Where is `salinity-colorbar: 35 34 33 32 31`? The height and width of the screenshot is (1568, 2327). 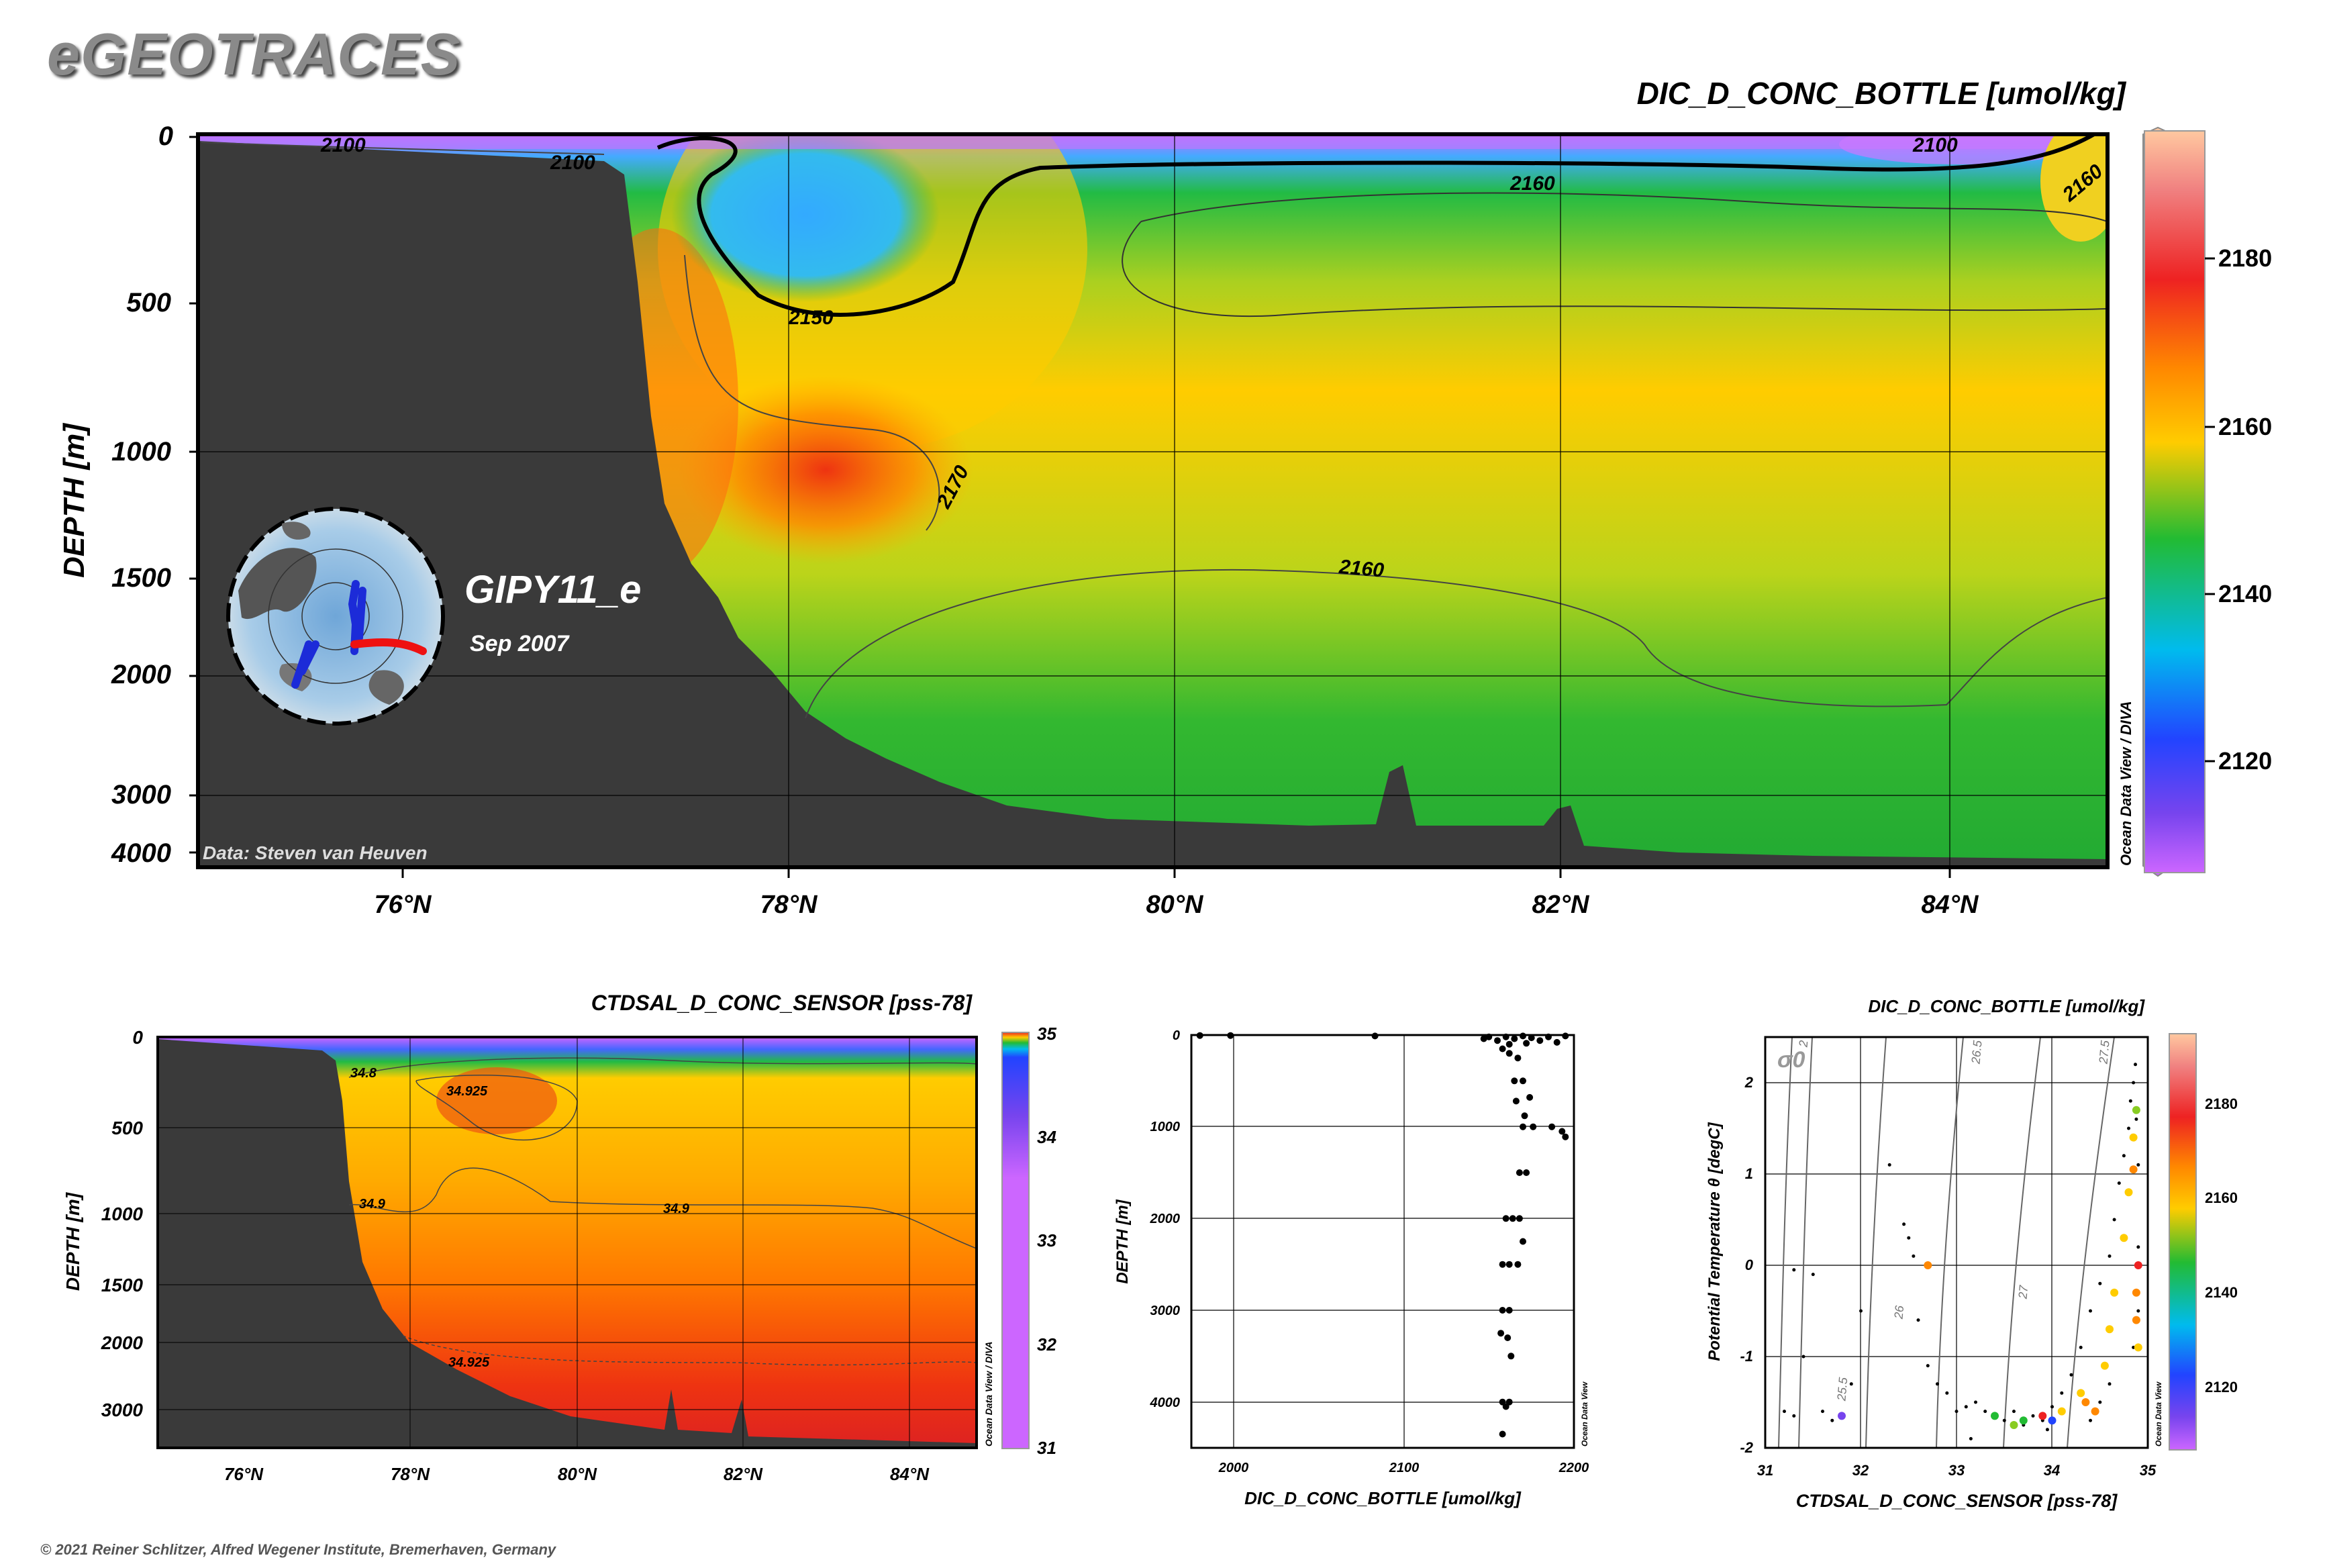 salinity-colorbar: 35 34 33 32 31 is located at coordinates (1028, 1241).